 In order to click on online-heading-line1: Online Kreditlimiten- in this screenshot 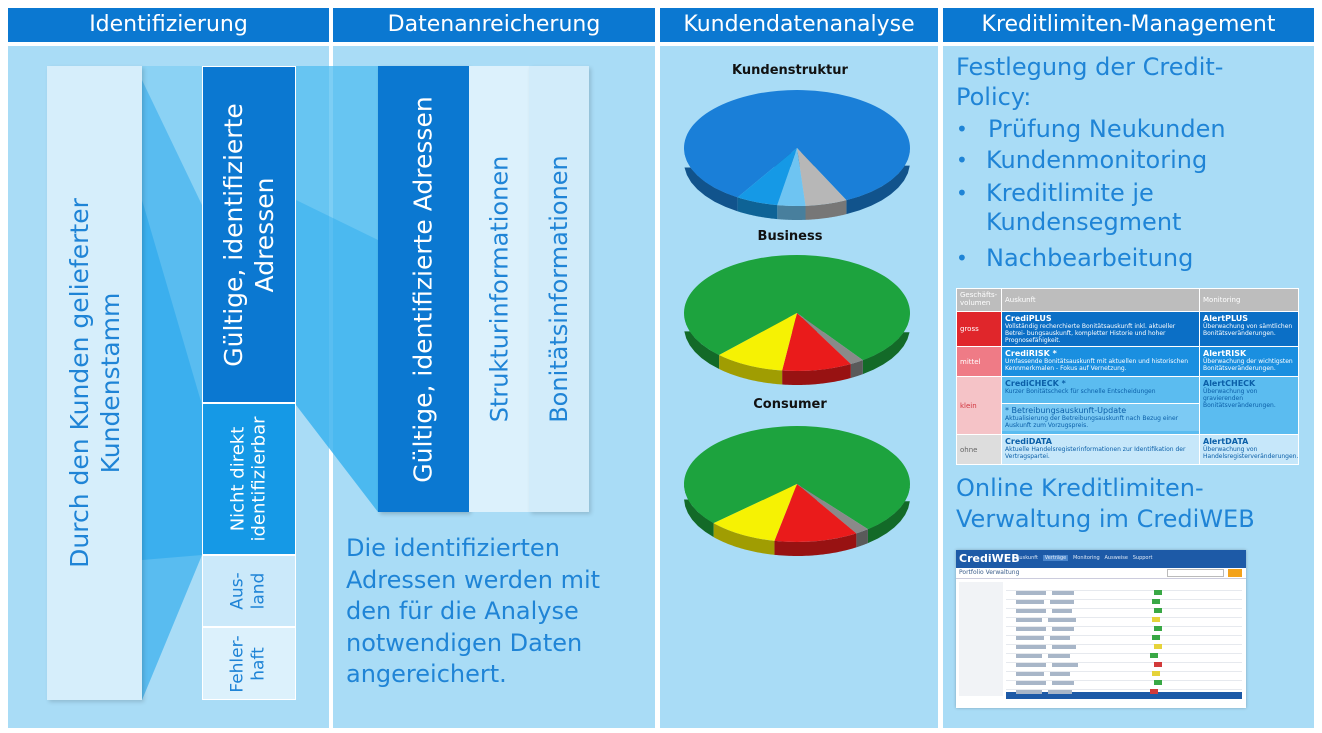, I will do `click(1080, 488)`.